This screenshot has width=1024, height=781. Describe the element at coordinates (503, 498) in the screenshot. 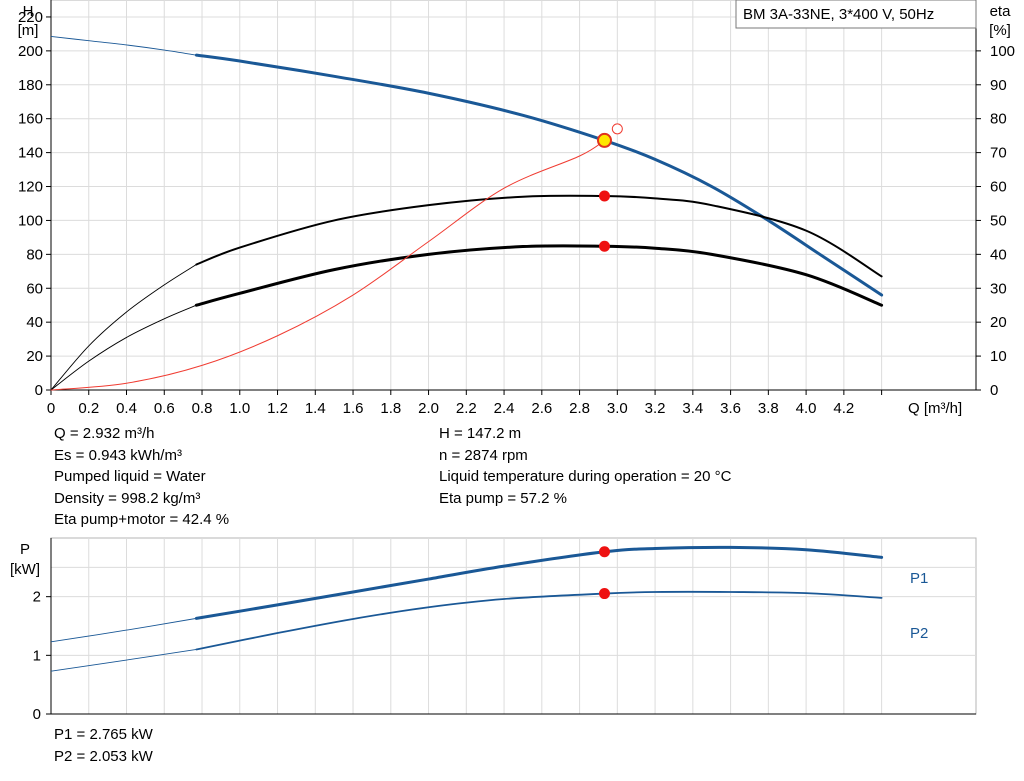

I see `info-eta-pump: Eta pump = 57.2 %` at that location.